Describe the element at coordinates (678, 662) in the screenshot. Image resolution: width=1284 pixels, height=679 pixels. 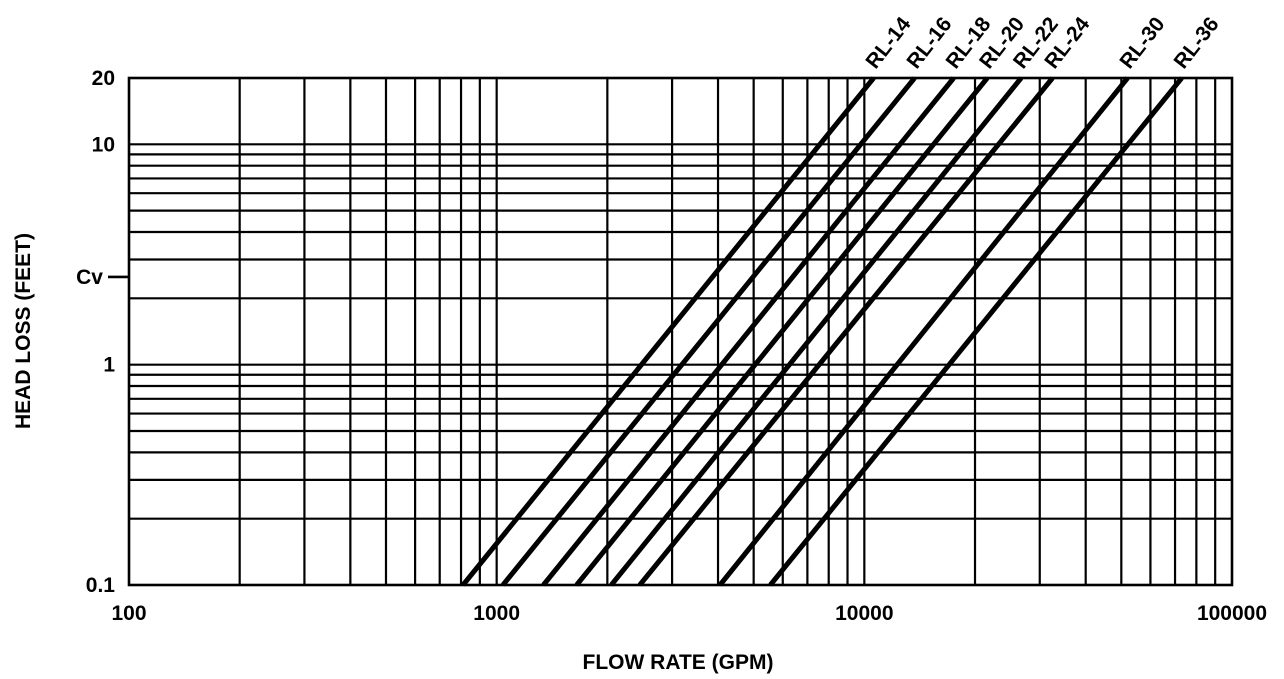
I see `x-axis-label: FLOW RATE (GPM)` at that location.